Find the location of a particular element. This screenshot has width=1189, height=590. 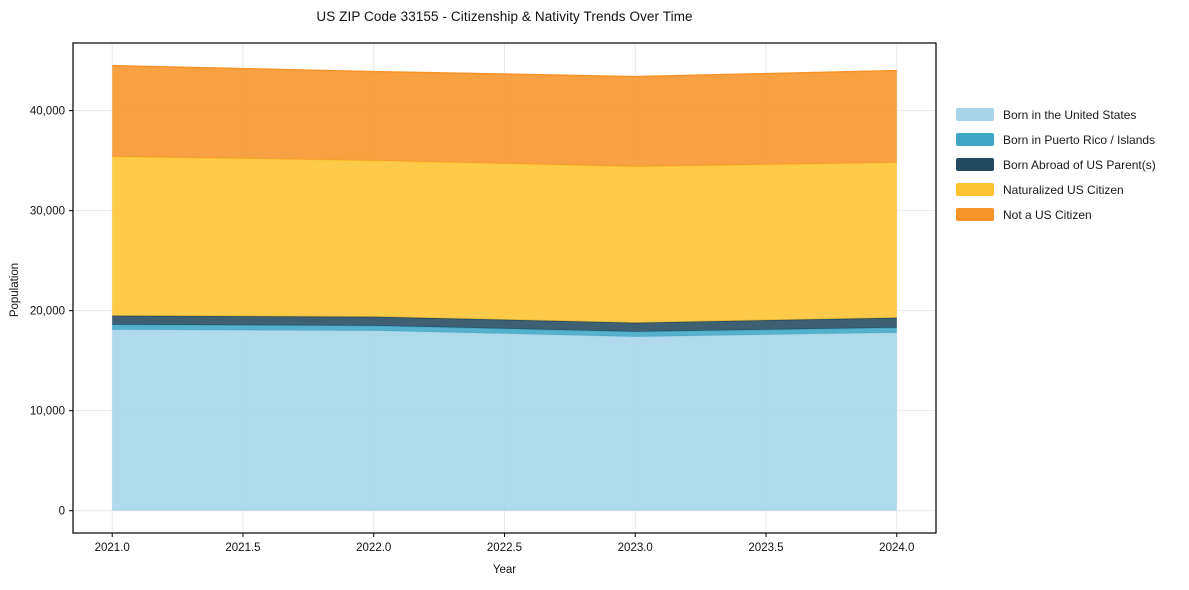

area-top-edge is located at coordinates (504, 71).